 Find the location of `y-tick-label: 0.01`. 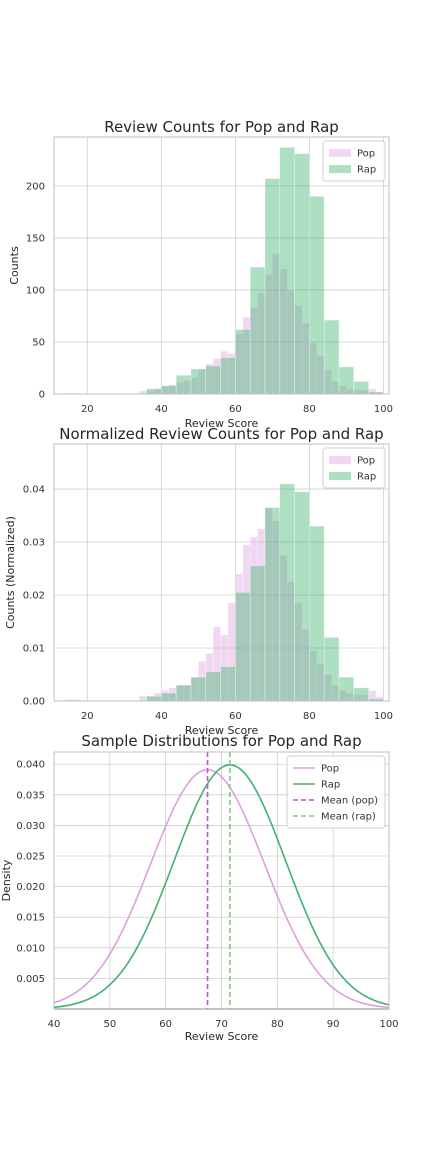

y-tick-label: 0.01 is located at coordinates (34, 649).